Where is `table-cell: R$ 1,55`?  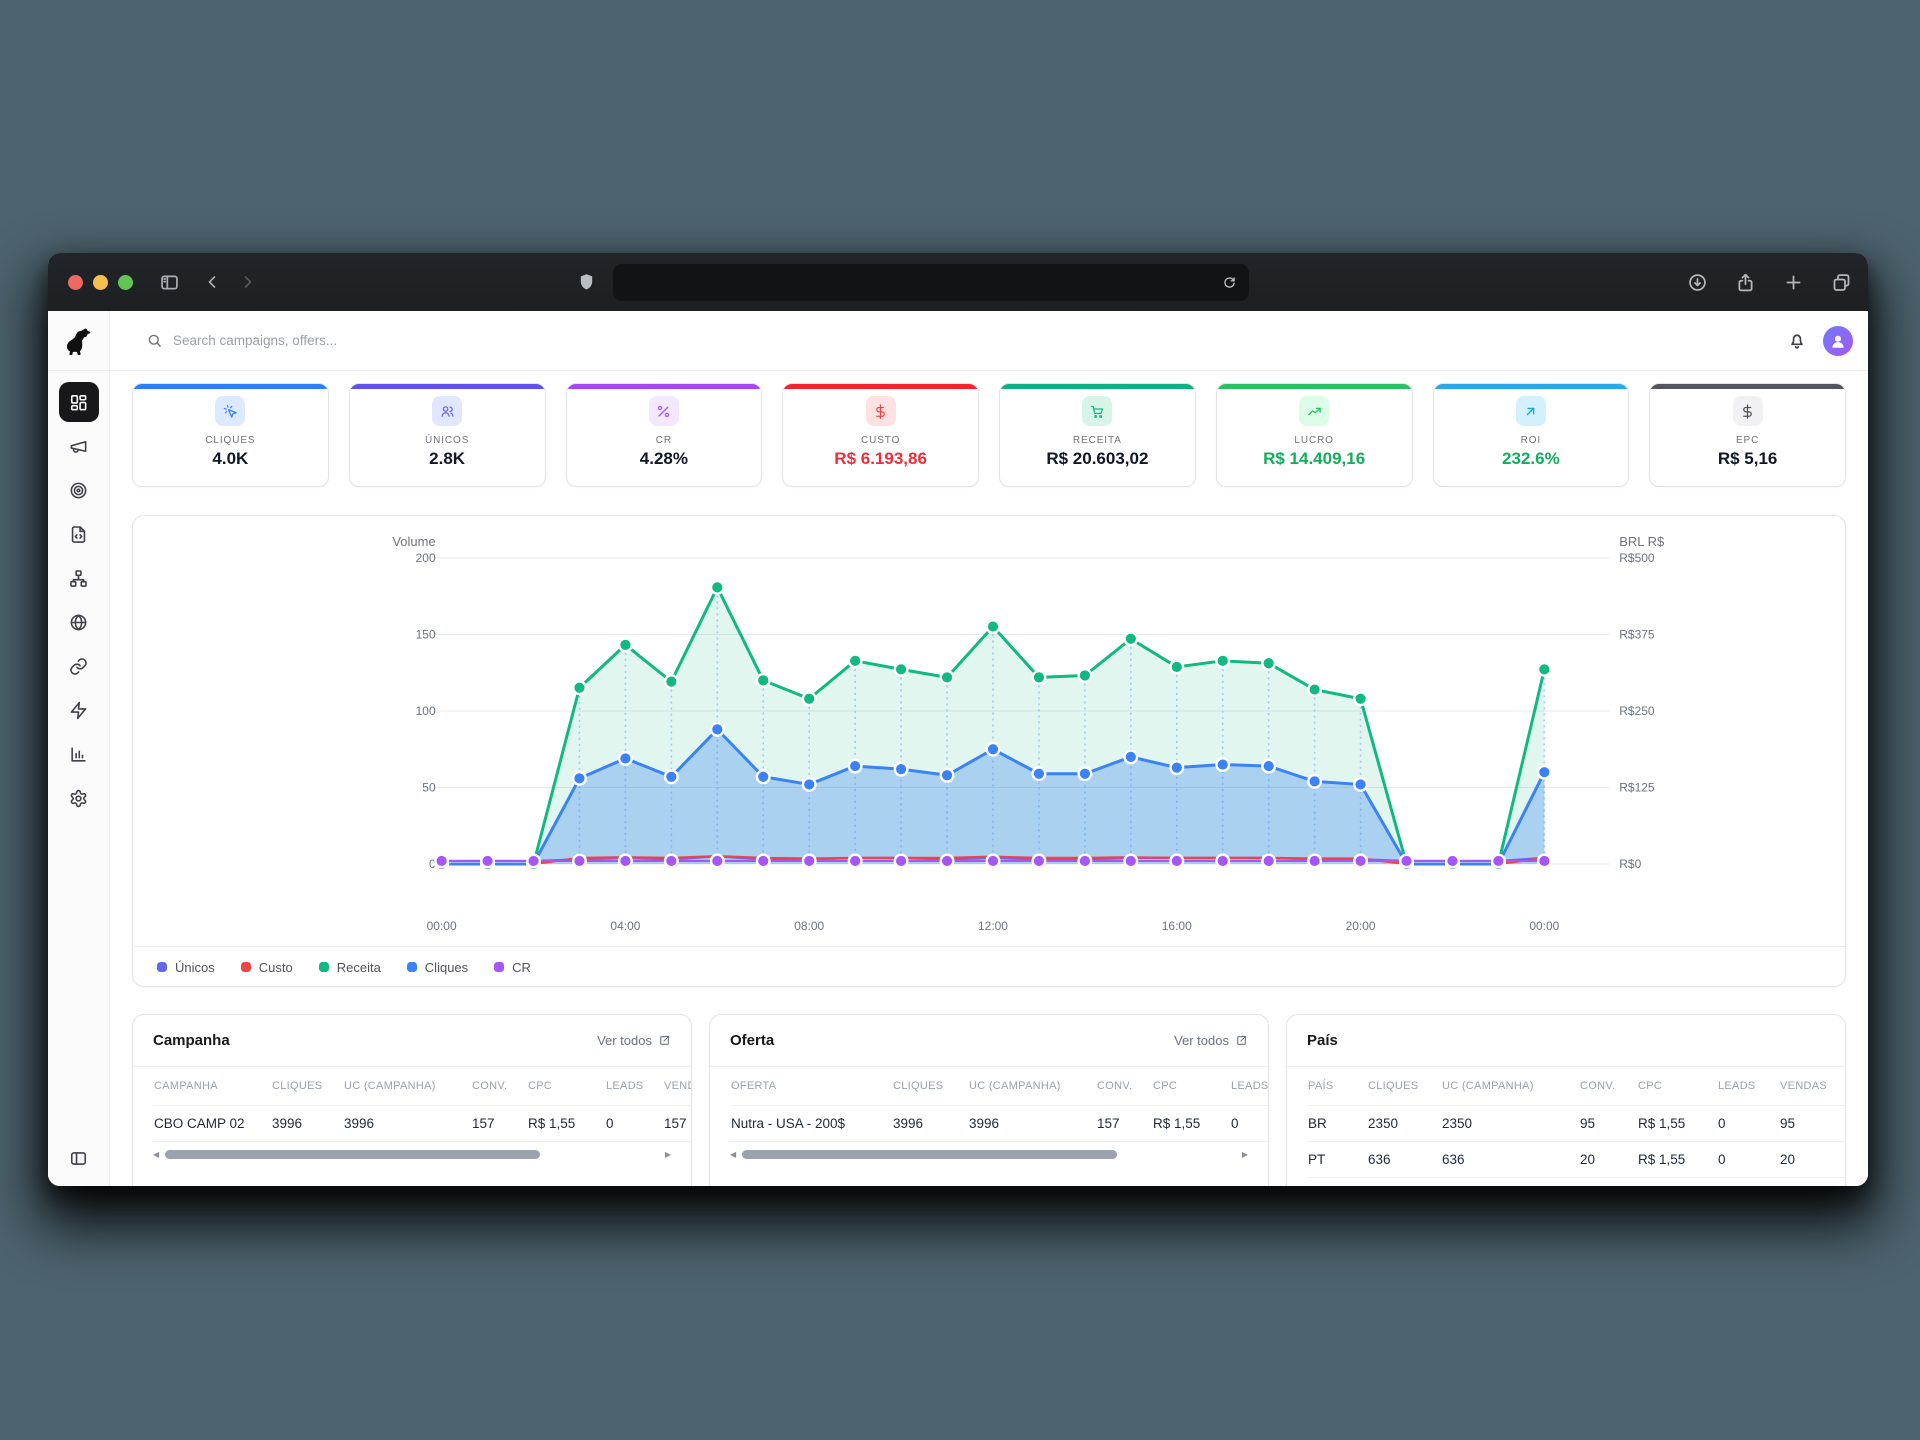
table-cell: R$ 1,55 is located at coordinates (566, 1123).